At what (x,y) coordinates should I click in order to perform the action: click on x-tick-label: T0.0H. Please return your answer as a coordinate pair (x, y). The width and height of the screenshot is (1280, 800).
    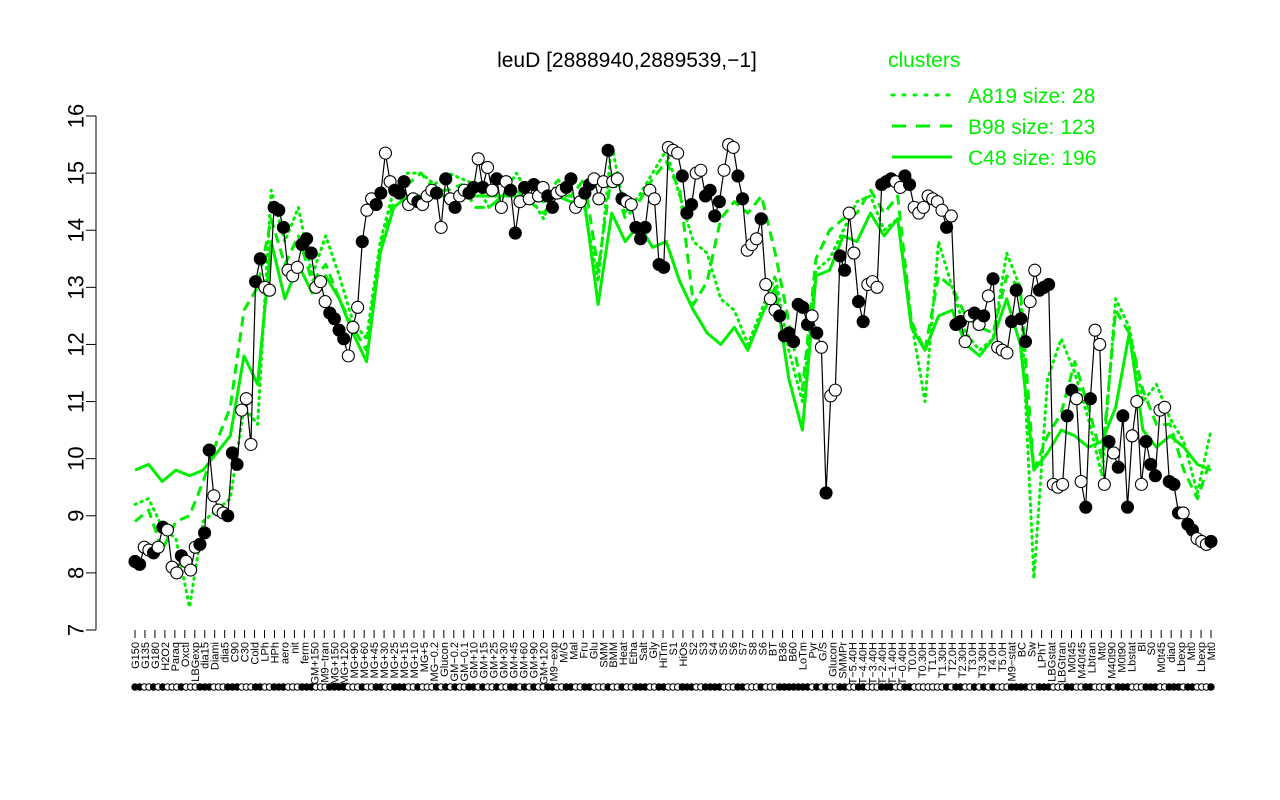
    Looking at the image, I should click on (913, 657).